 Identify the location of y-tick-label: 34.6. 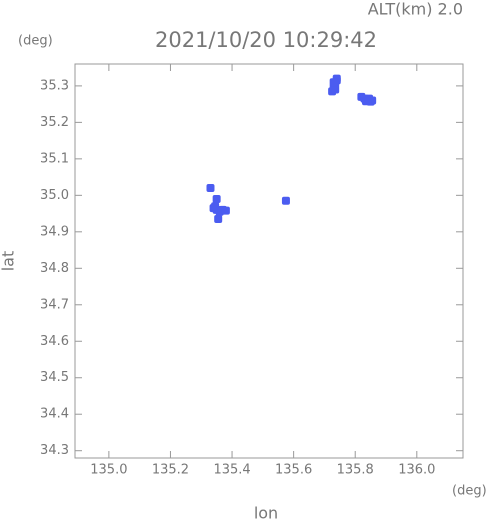
(54, 341).